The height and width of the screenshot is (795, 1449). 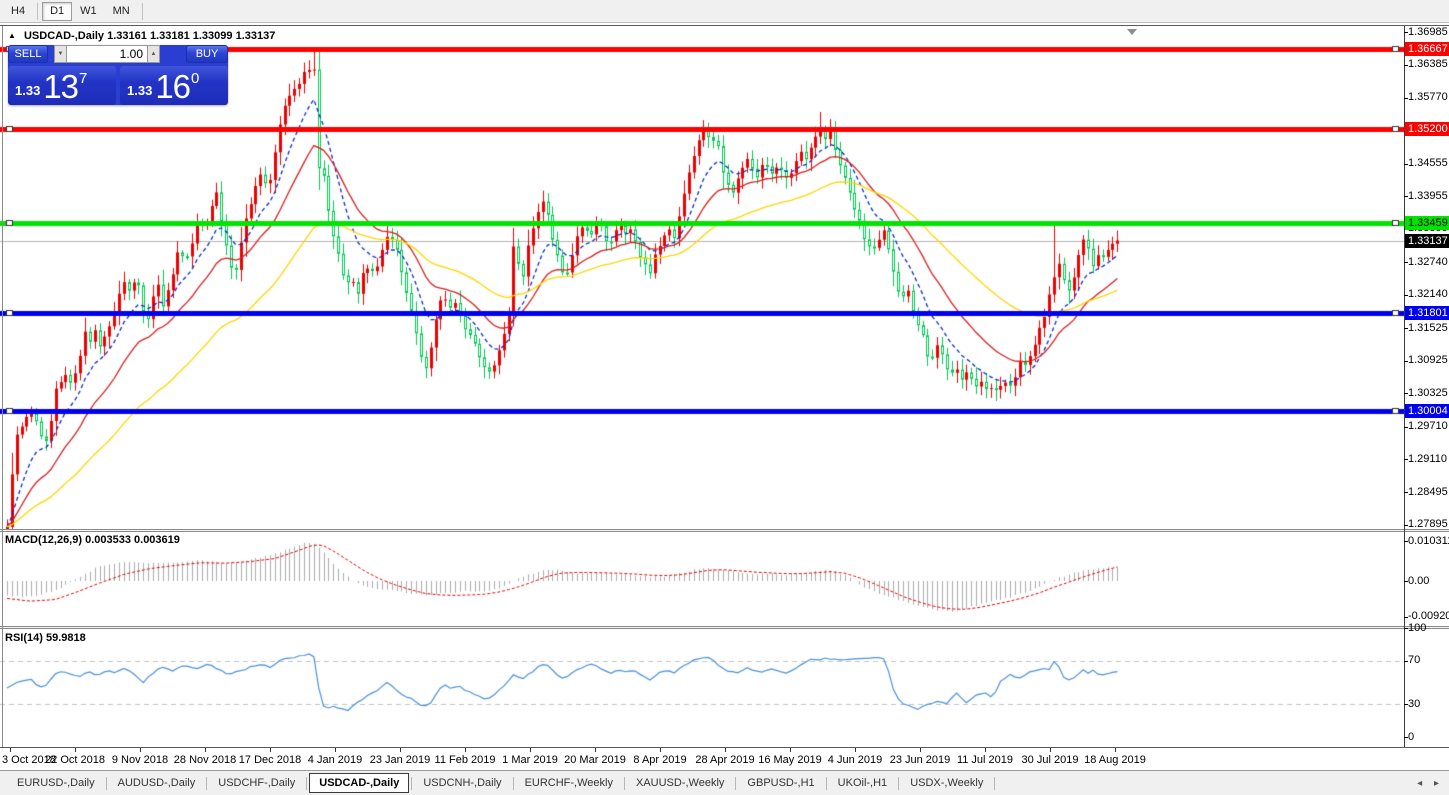 What do you see at coordinates (60, 54) in the screenshot?
I see `volume-decrease-button: ▼` at bounding box center [60, 54].